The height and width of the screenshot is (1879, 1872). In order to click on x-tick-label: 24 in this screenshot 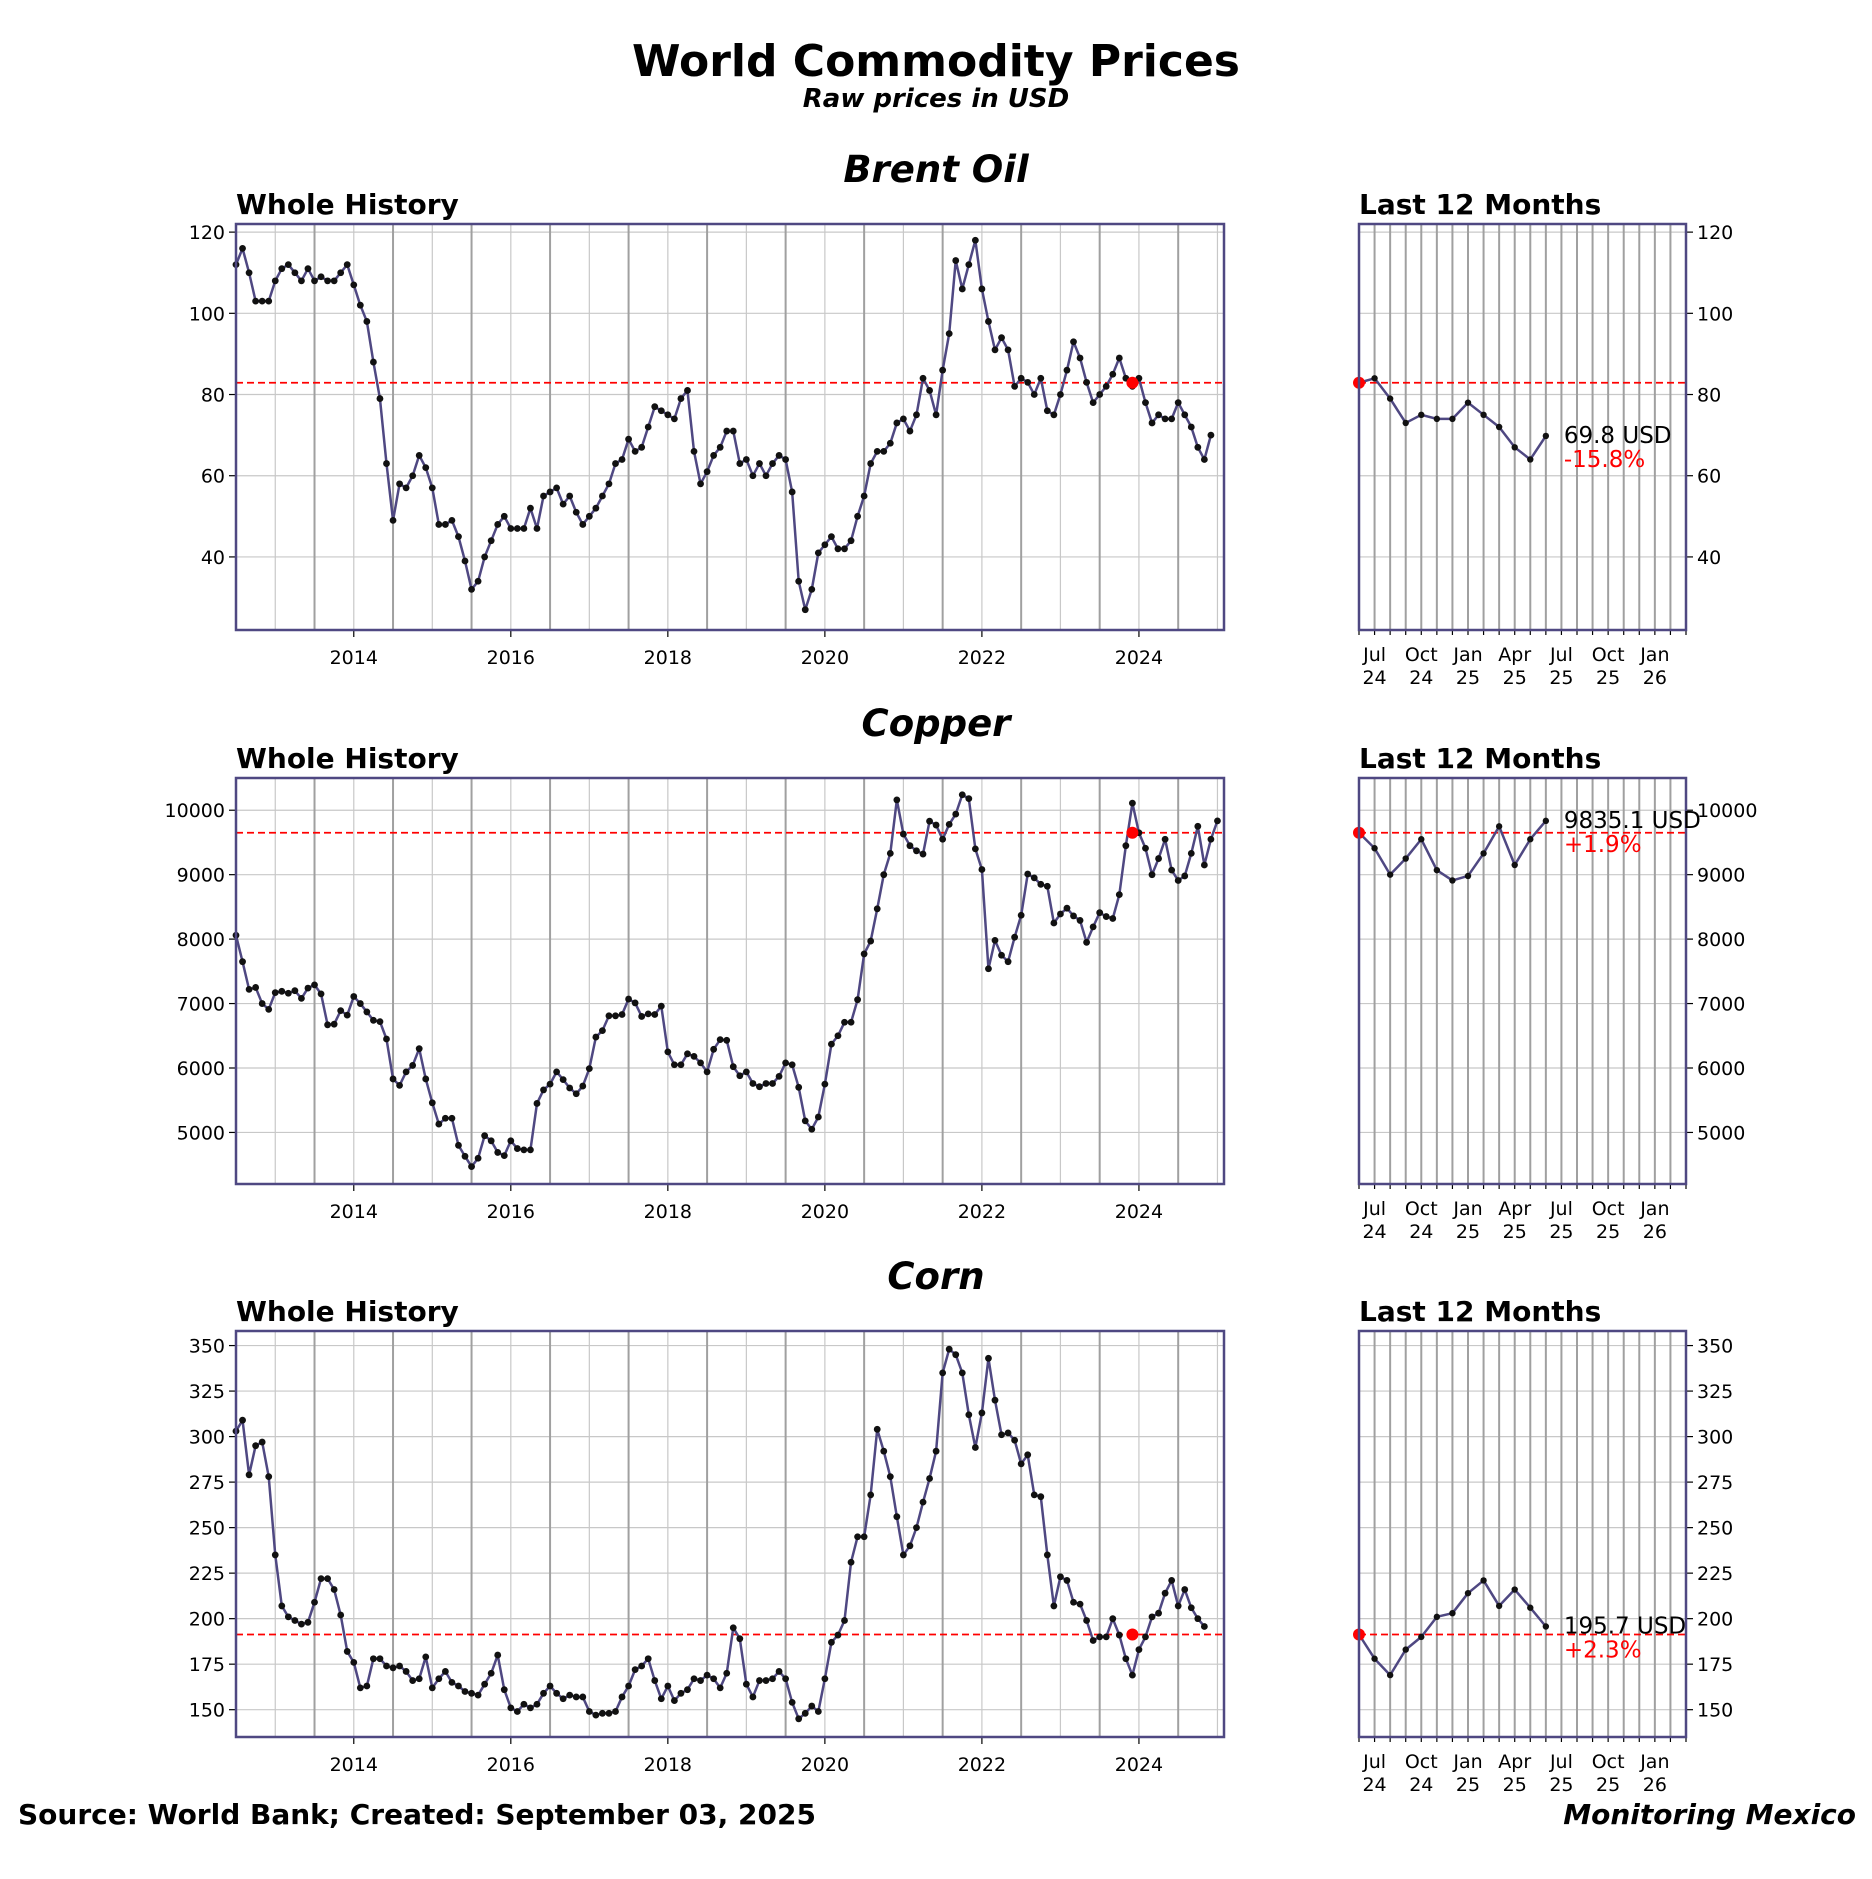, I will do `click(1374, 678)`.